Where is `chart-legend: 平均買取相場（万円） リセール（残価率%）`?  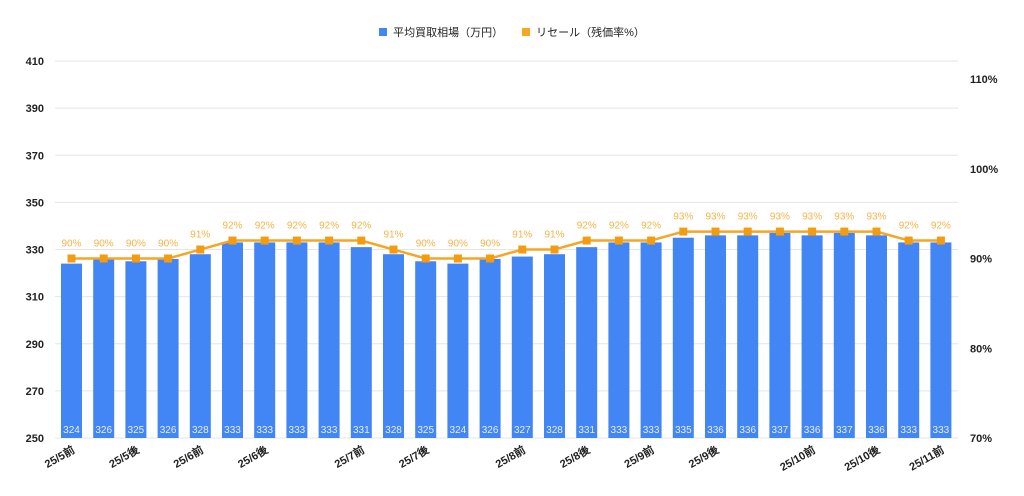
chart-legend: 平均買取相場（万円） リセール（残価率%） is located at coordinates (512, 32).